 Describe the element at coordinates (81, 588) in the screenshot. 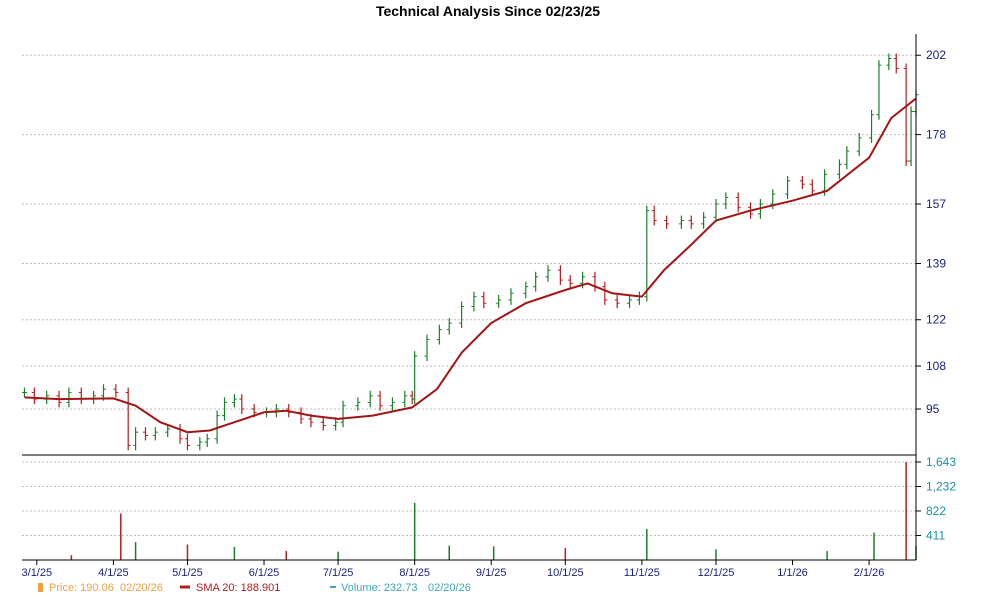

I see `legend-price-label: Price: 190.06` at that location.